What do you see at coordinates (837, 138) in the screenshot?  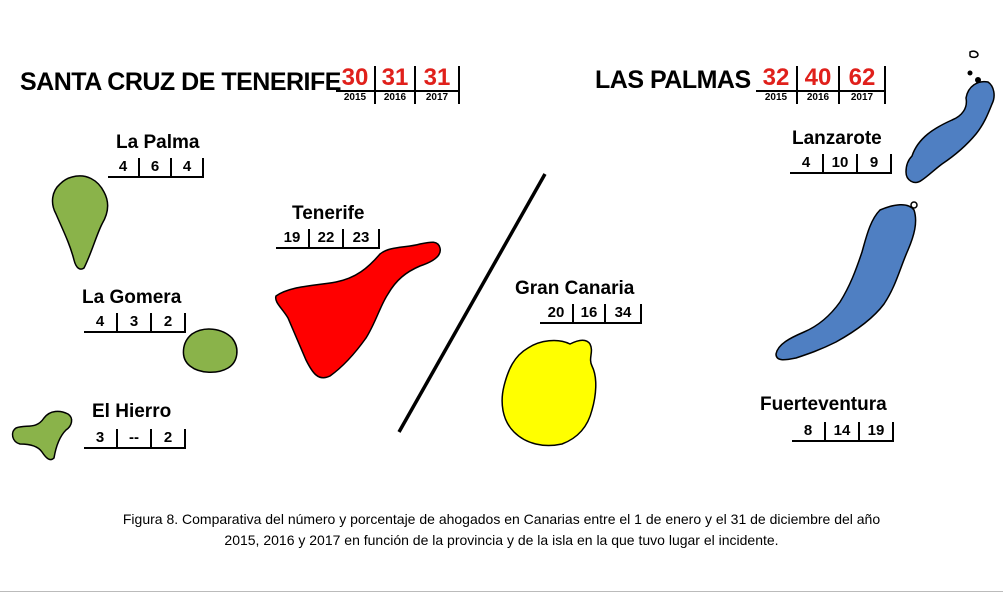 I see `island-label-lanzarote: Lanzarote` at bounding box center [837, 138].